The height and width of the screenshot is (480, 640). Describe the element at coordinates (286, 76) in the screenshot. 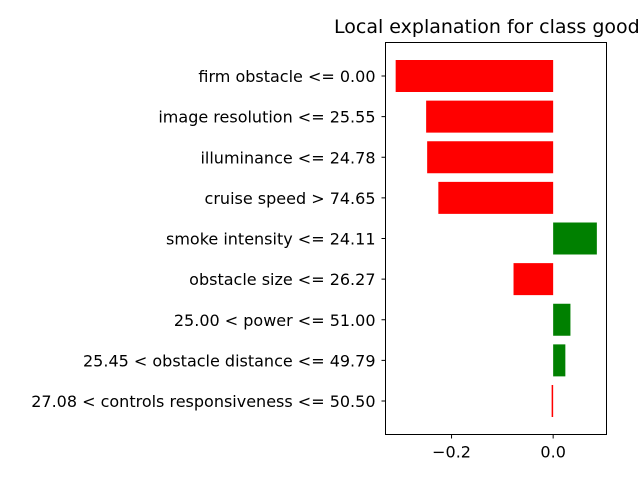

I see `y-tick-label-0: firm obstacle <= 0.00` at that location.